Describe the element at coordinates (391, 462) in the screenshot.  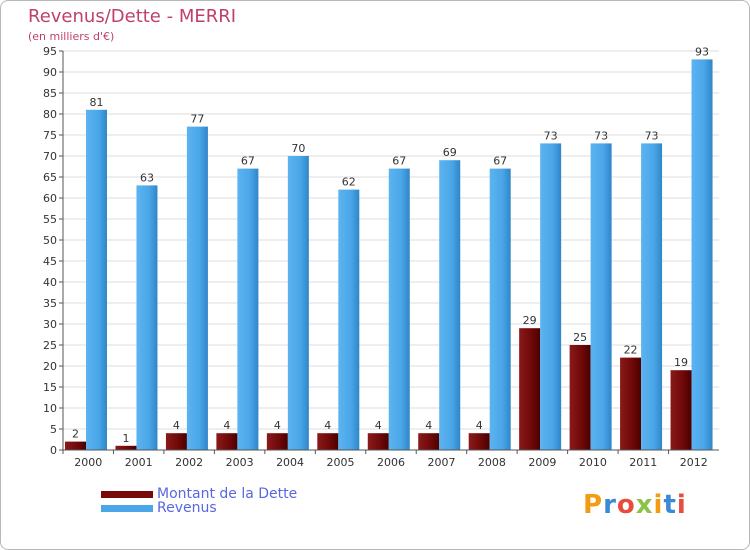
I see `x-tick-label-2006: 2006` at that location.